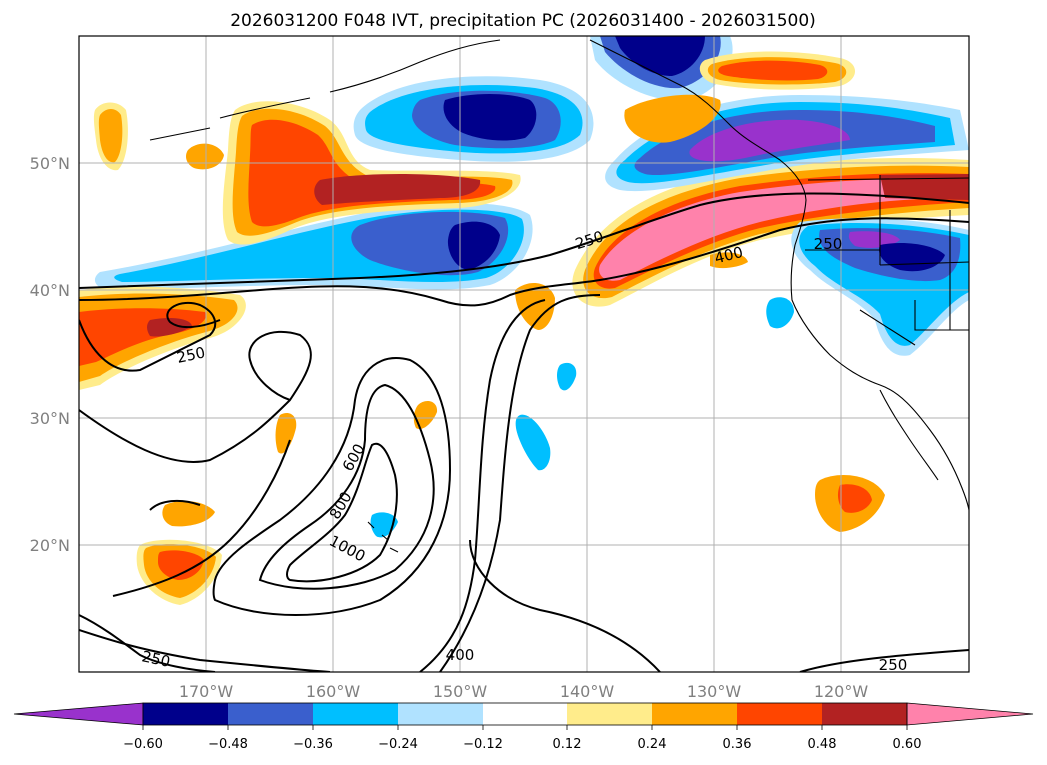 The height and width of the screenshot is (765, 1047). What do you see at coordinates (50, 354) in the screenshot?
I see `lat-labels: 50°N 40°N 30°N 20°N` at bounding box center [50, 354].